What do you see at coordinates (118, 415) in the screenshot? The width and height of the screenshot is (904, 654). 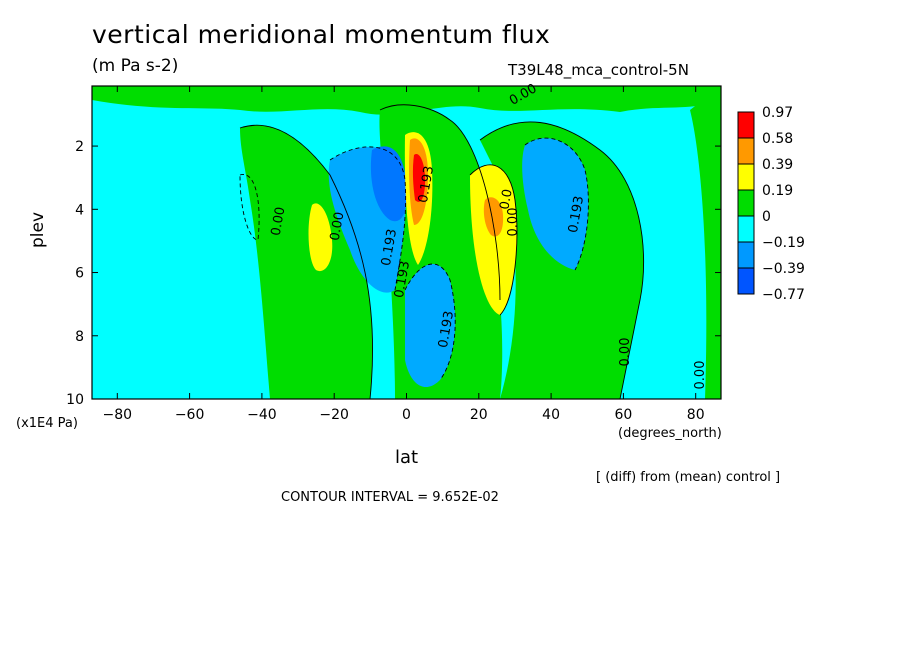 I see `x-tick-label: −80` at bounding box center [118, 415].